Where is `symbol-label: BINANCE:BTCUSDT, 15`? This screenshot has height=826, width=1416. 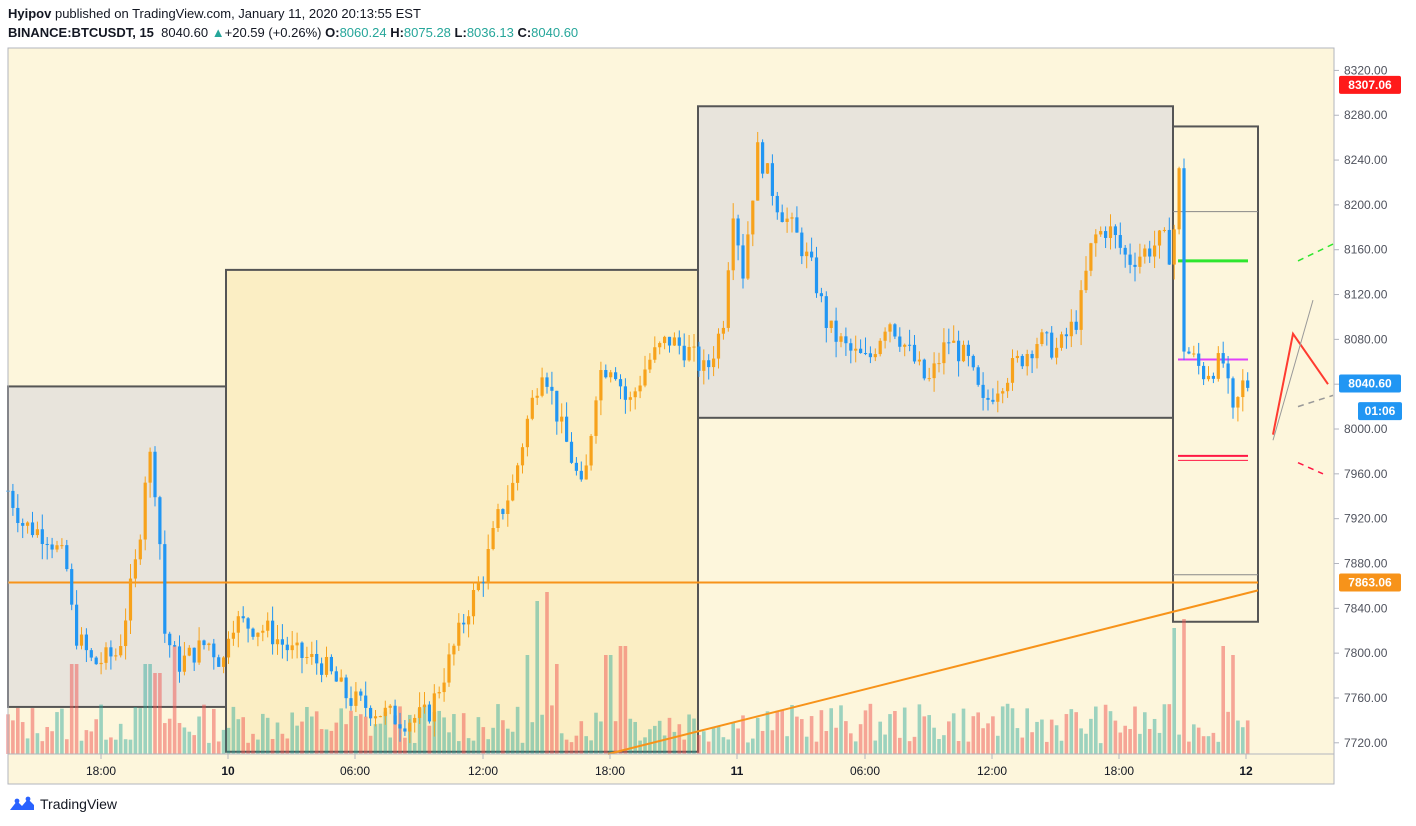
symbol-label: BINANCE:BTCUSDT, 15 is located at coordinates (81, 32).